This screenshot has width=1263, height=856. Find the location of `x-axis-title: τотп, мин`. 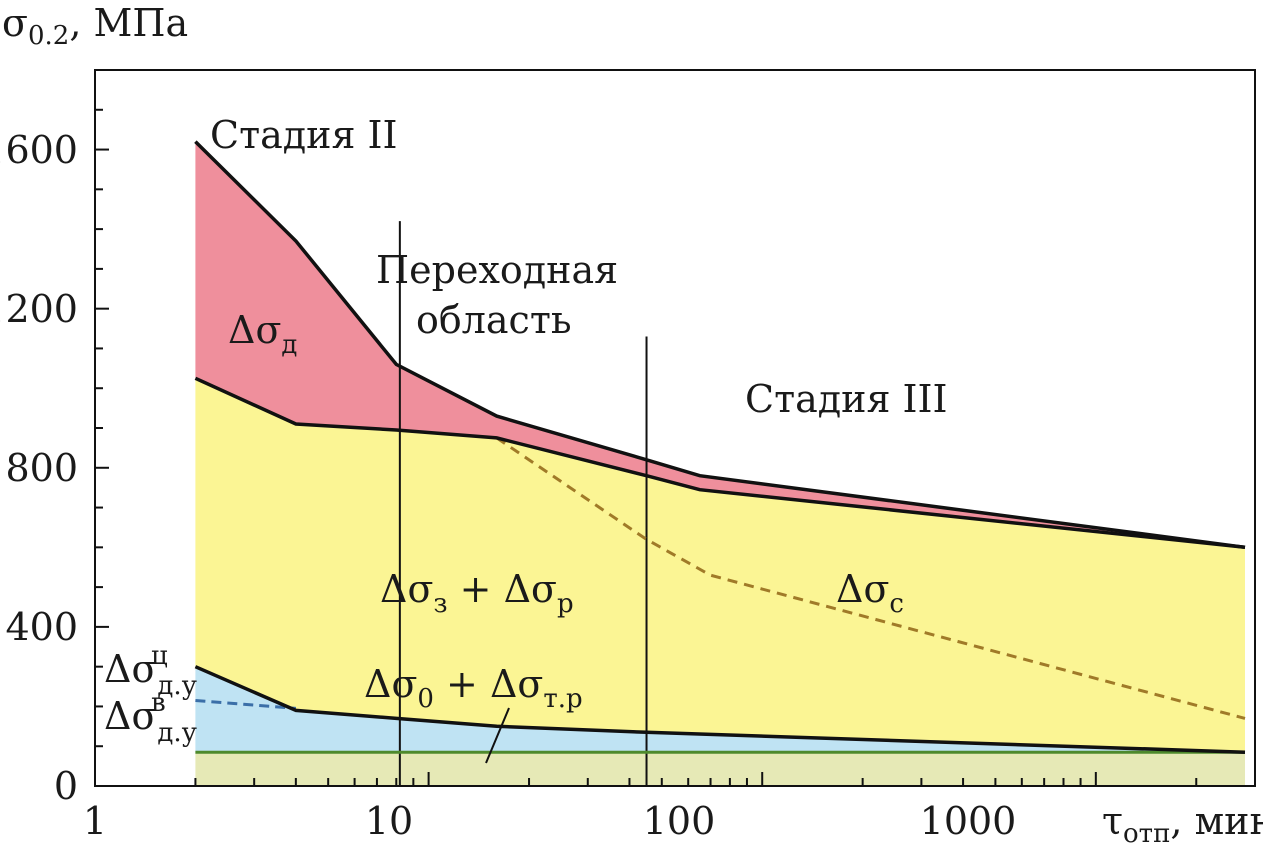

x-axis-title: τотп, мин is located at coordinates (1182, 824).